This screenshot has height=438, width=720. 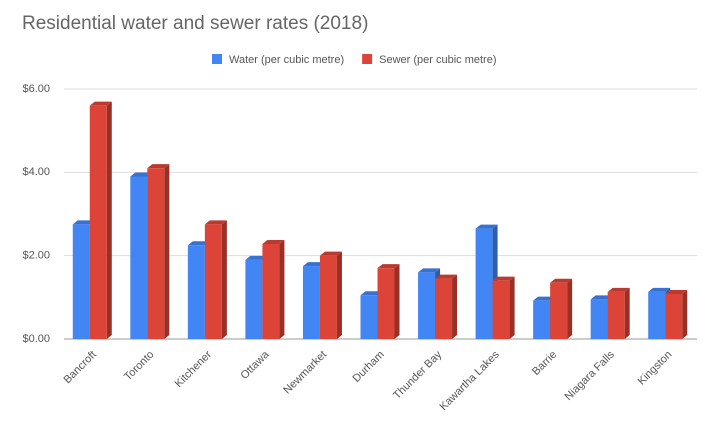 I want to click on legend-label: Sewer (per cubic metre), so click(x=437, y=60).